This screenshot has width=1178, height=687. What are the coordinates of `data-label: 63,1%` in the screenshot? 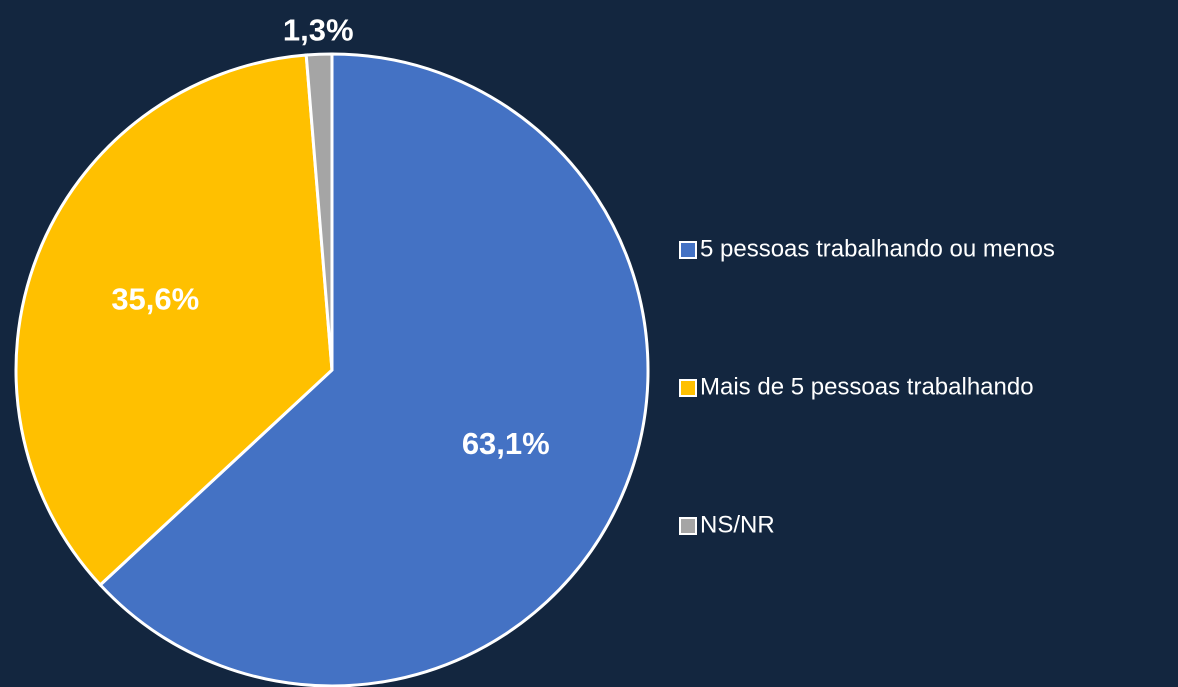 It's located at (506, 443).